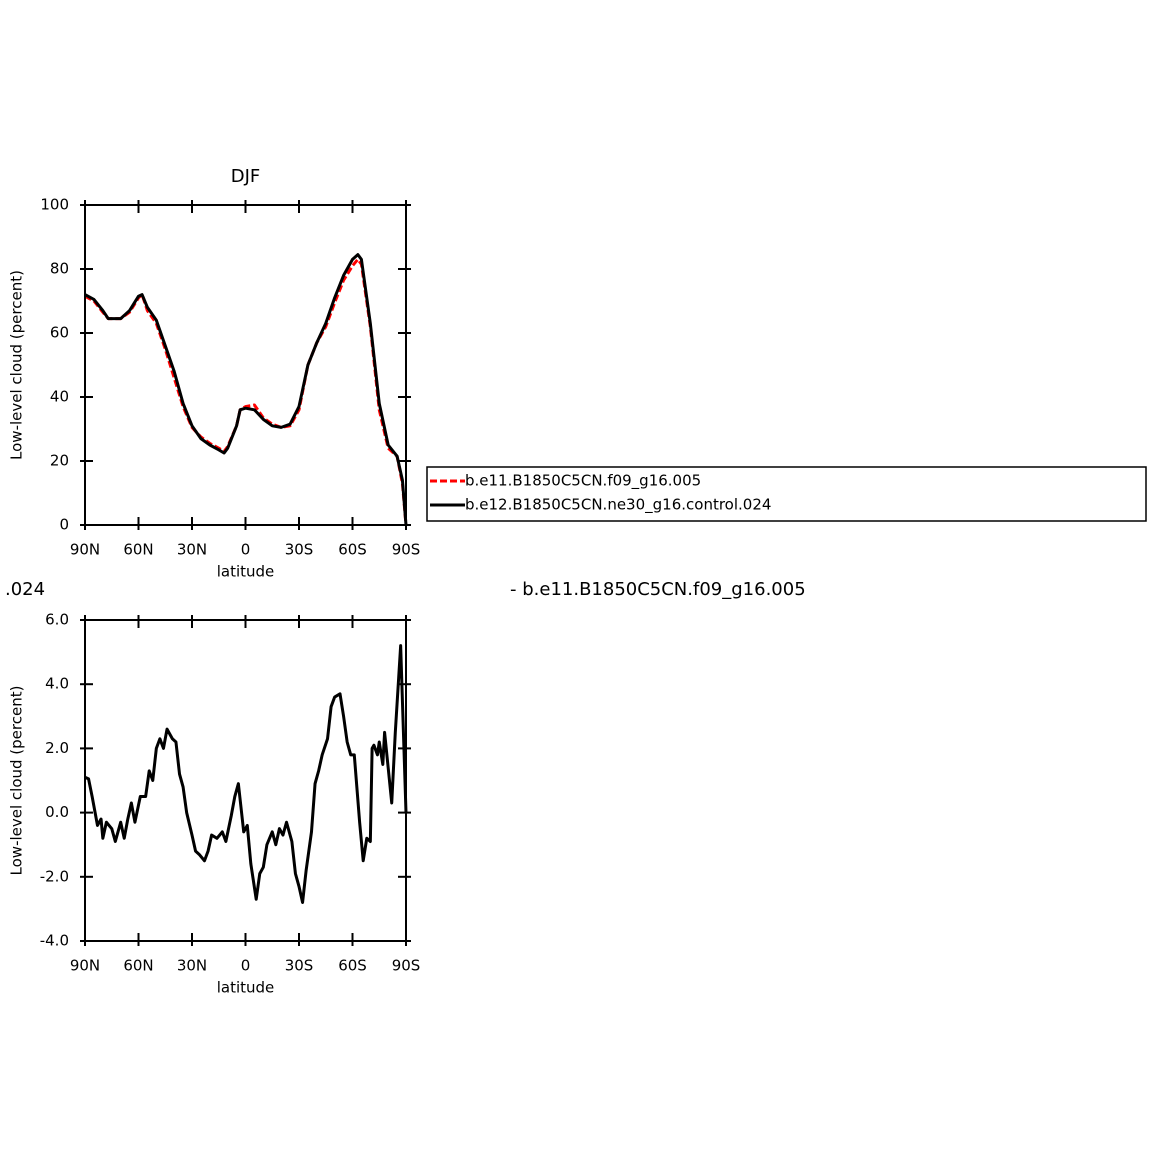 This screenshot has width=1164, height=1163. Describe the element at coordinates (59, 269) in the screenshot. I see `y-tick-label: 80` at that location.